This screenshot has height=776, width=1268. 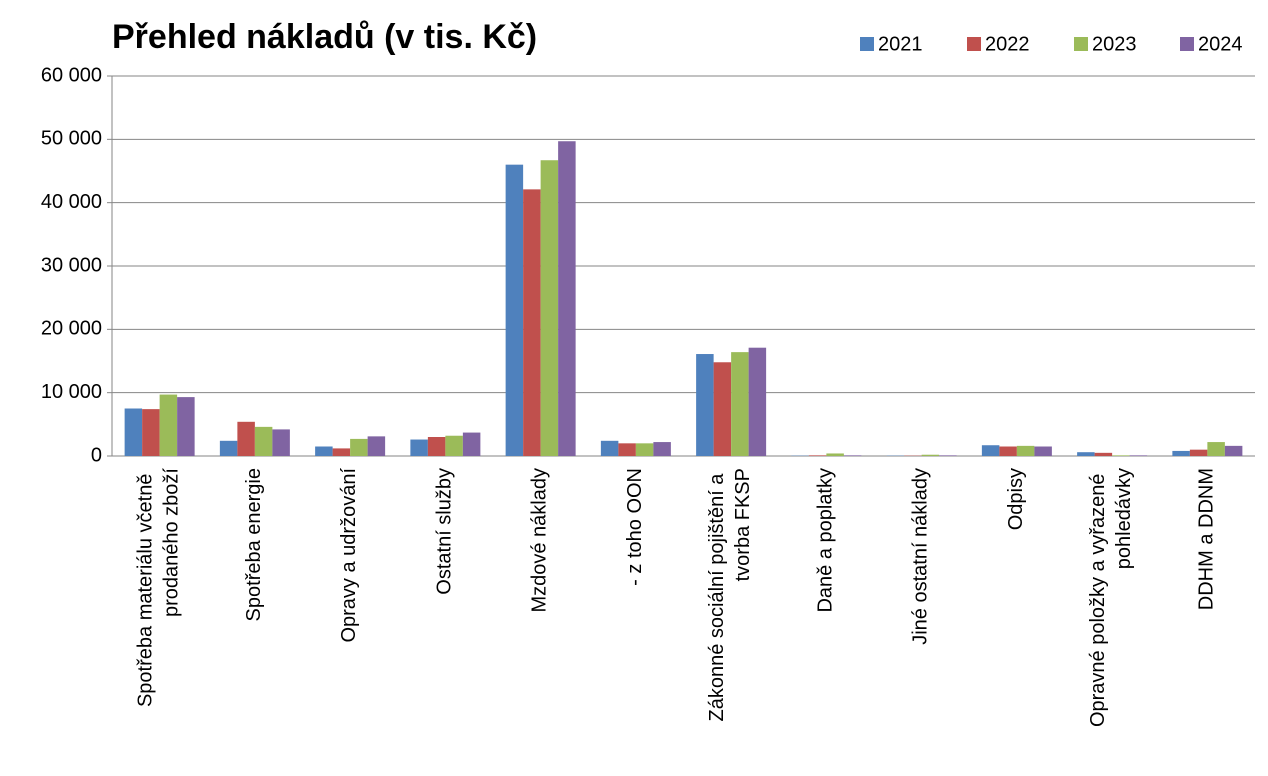 I want to click on x-tick-label: Daně a poplatky, so click(x=826, y=540).